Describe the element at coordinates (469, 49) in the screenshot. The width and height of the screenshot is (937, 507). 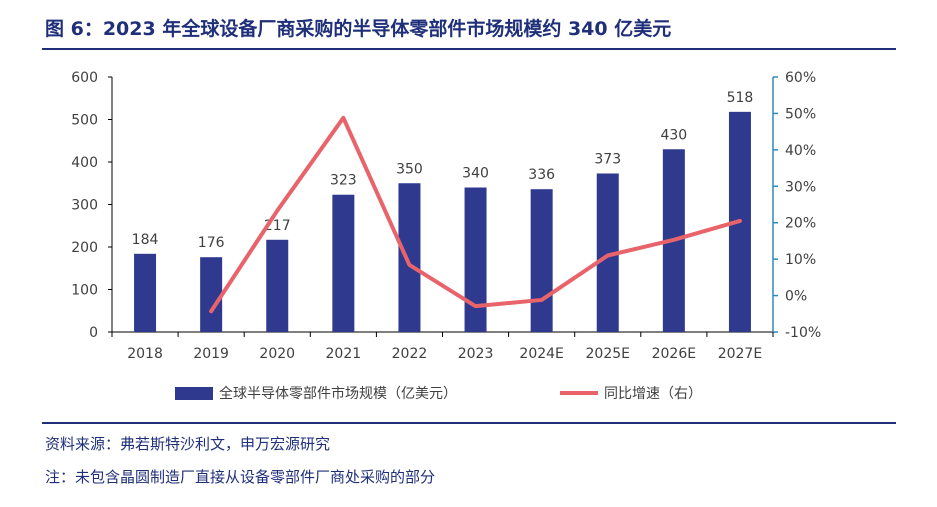
I see `title-divider` at that location.